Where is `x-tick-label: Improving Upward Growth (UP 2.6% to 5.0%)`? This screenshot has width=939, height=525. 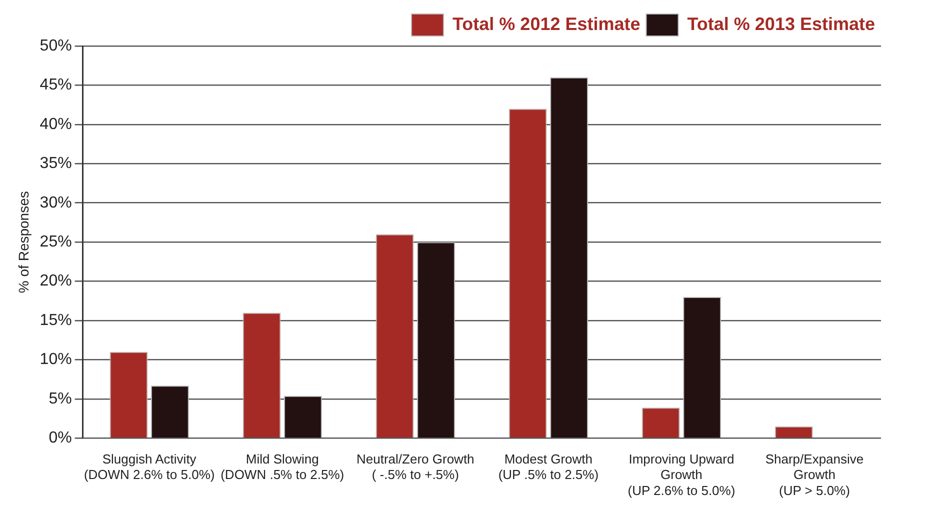 x-tick-label: Improving Upward Growth (UP 2.6% to 5.0%) is located at coordinates (682, 475).